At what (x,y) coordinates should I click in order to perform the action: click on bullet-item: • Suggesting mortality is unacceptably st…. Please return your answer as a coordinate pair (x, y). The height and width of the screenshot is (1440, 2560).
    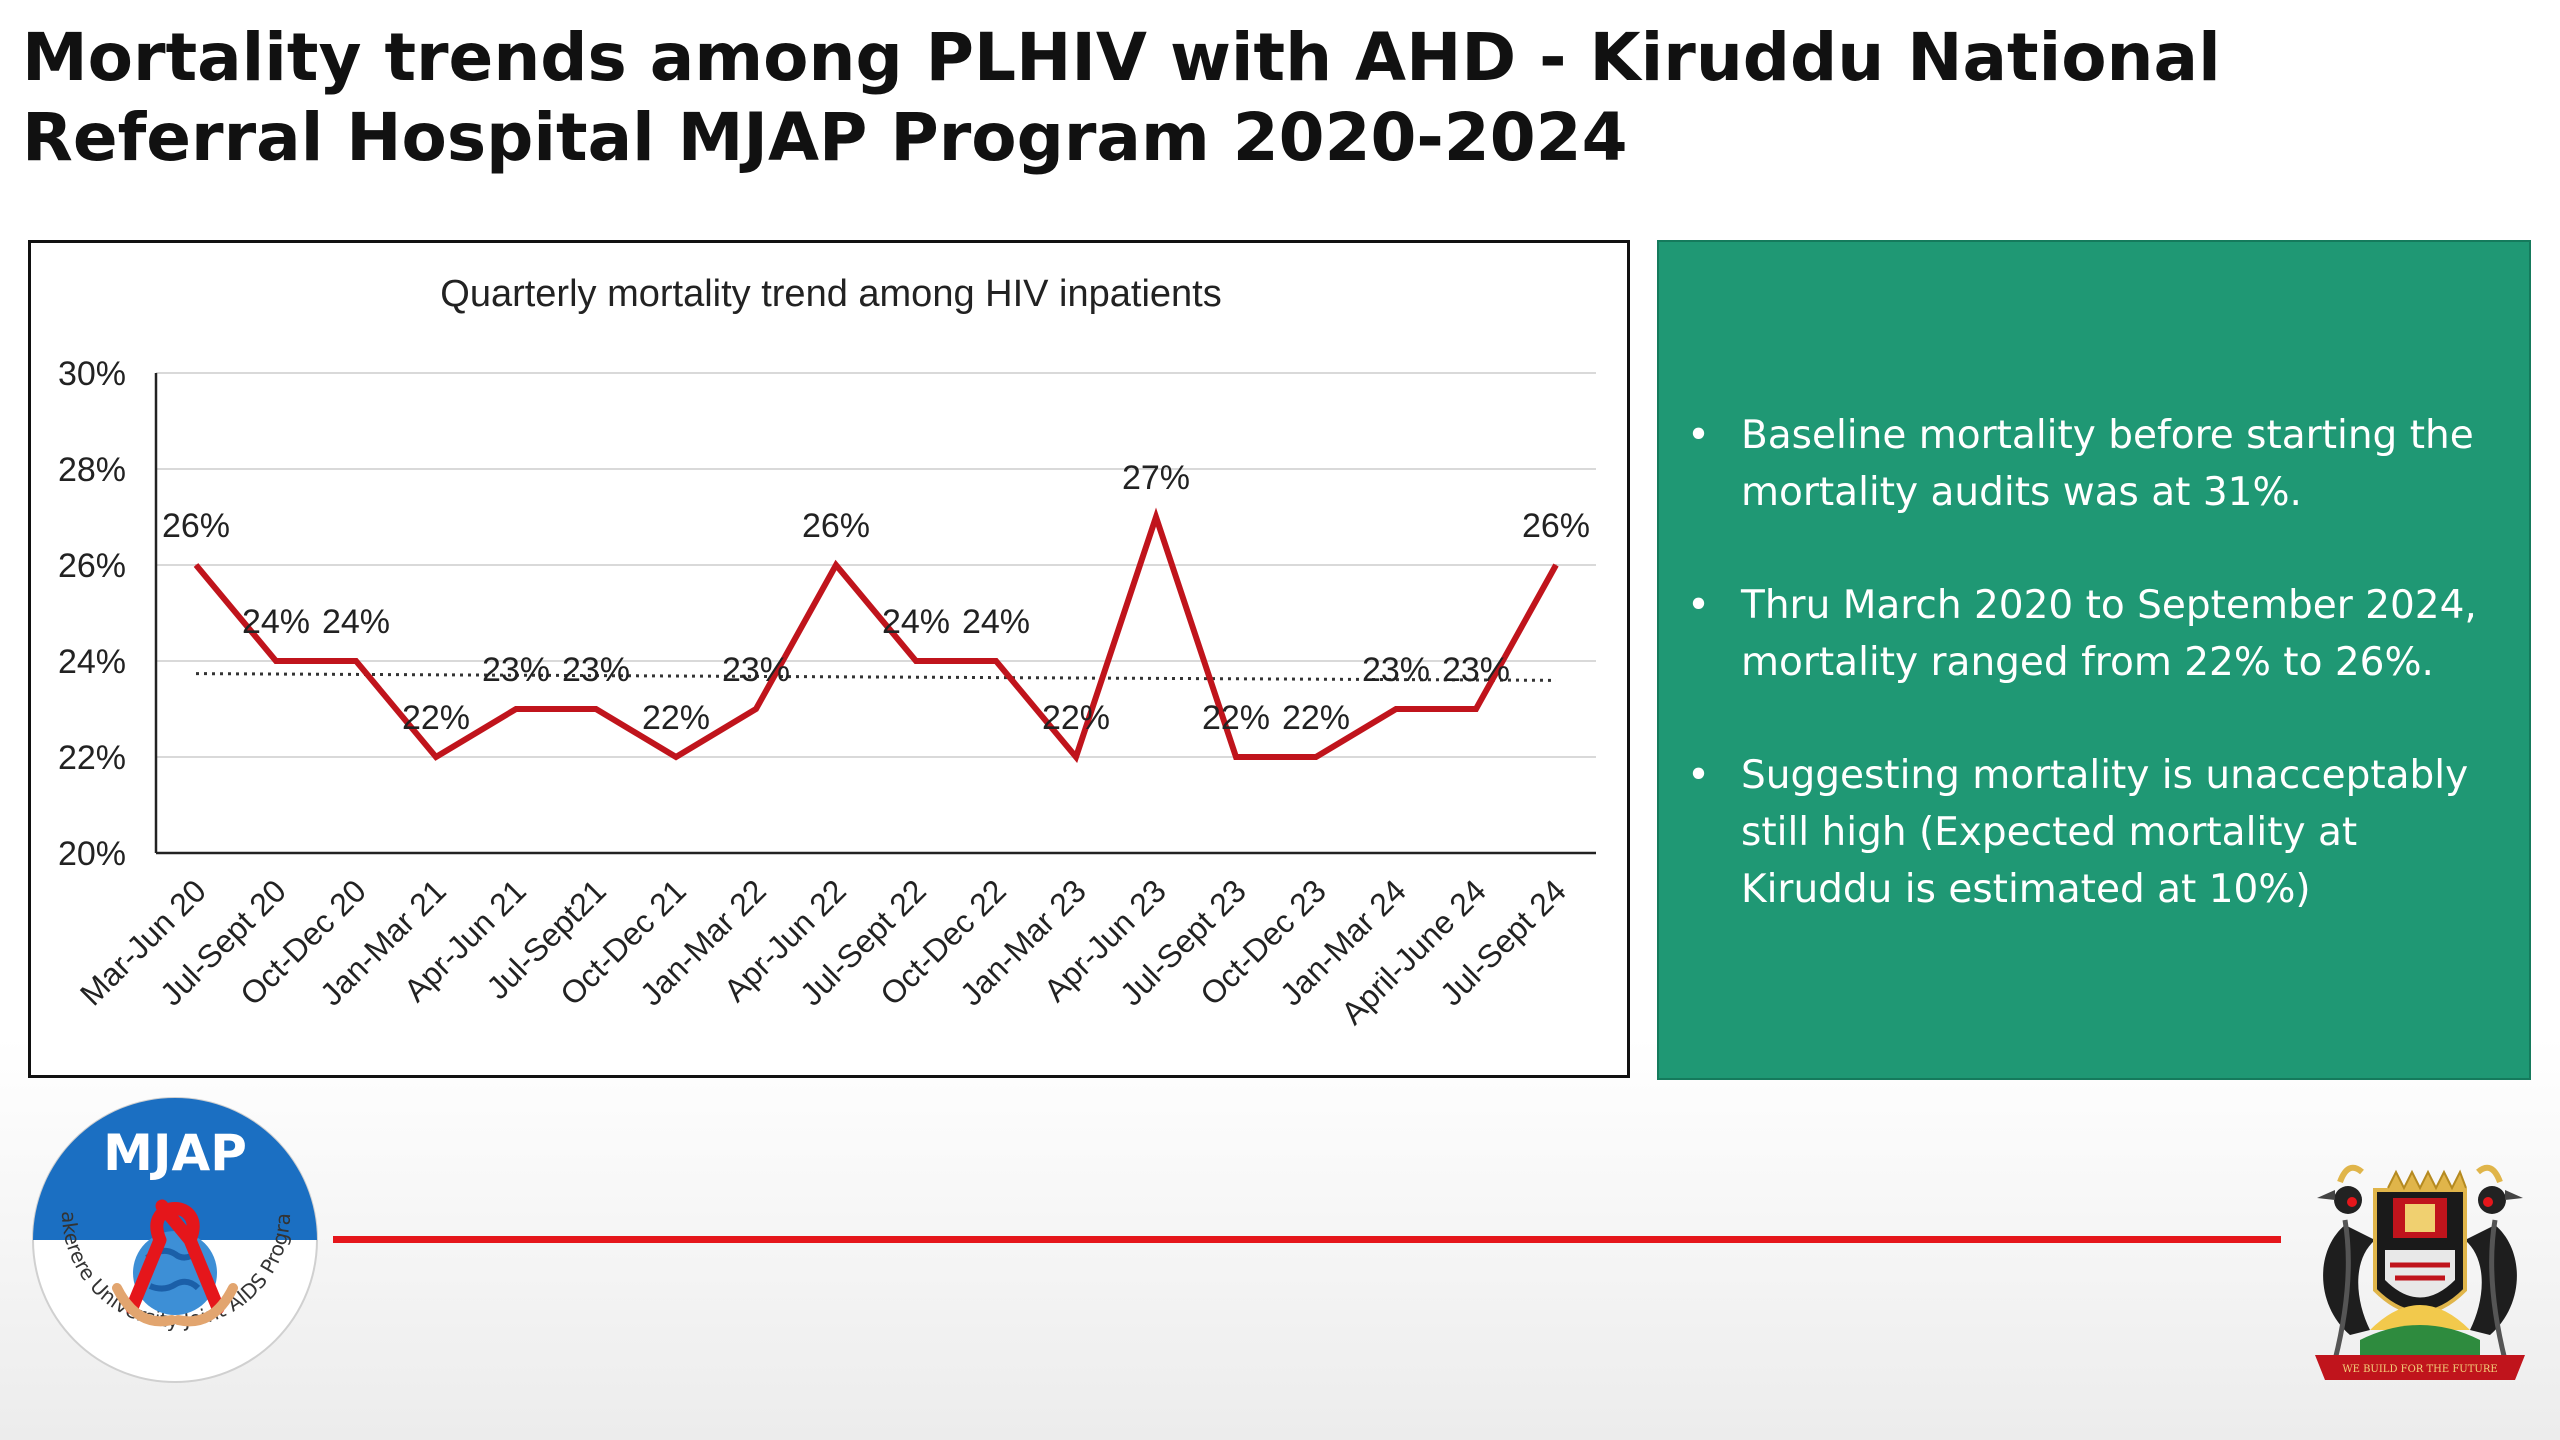
    Looking at the image, I should click on (2099, 832).